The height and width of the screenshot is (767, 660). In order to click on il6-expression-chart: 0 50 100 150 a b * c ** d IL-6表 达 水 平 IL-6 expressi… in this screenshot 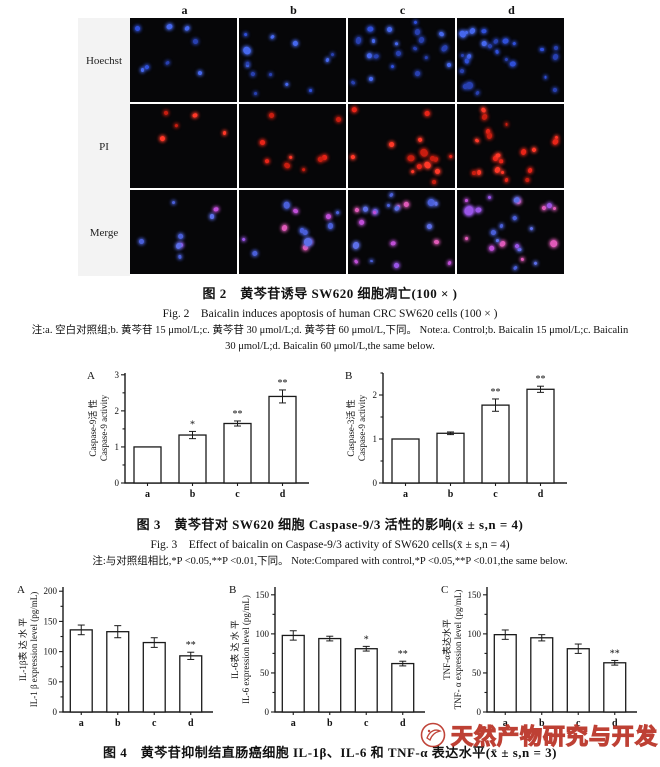, I will do `click(327, 656)`.